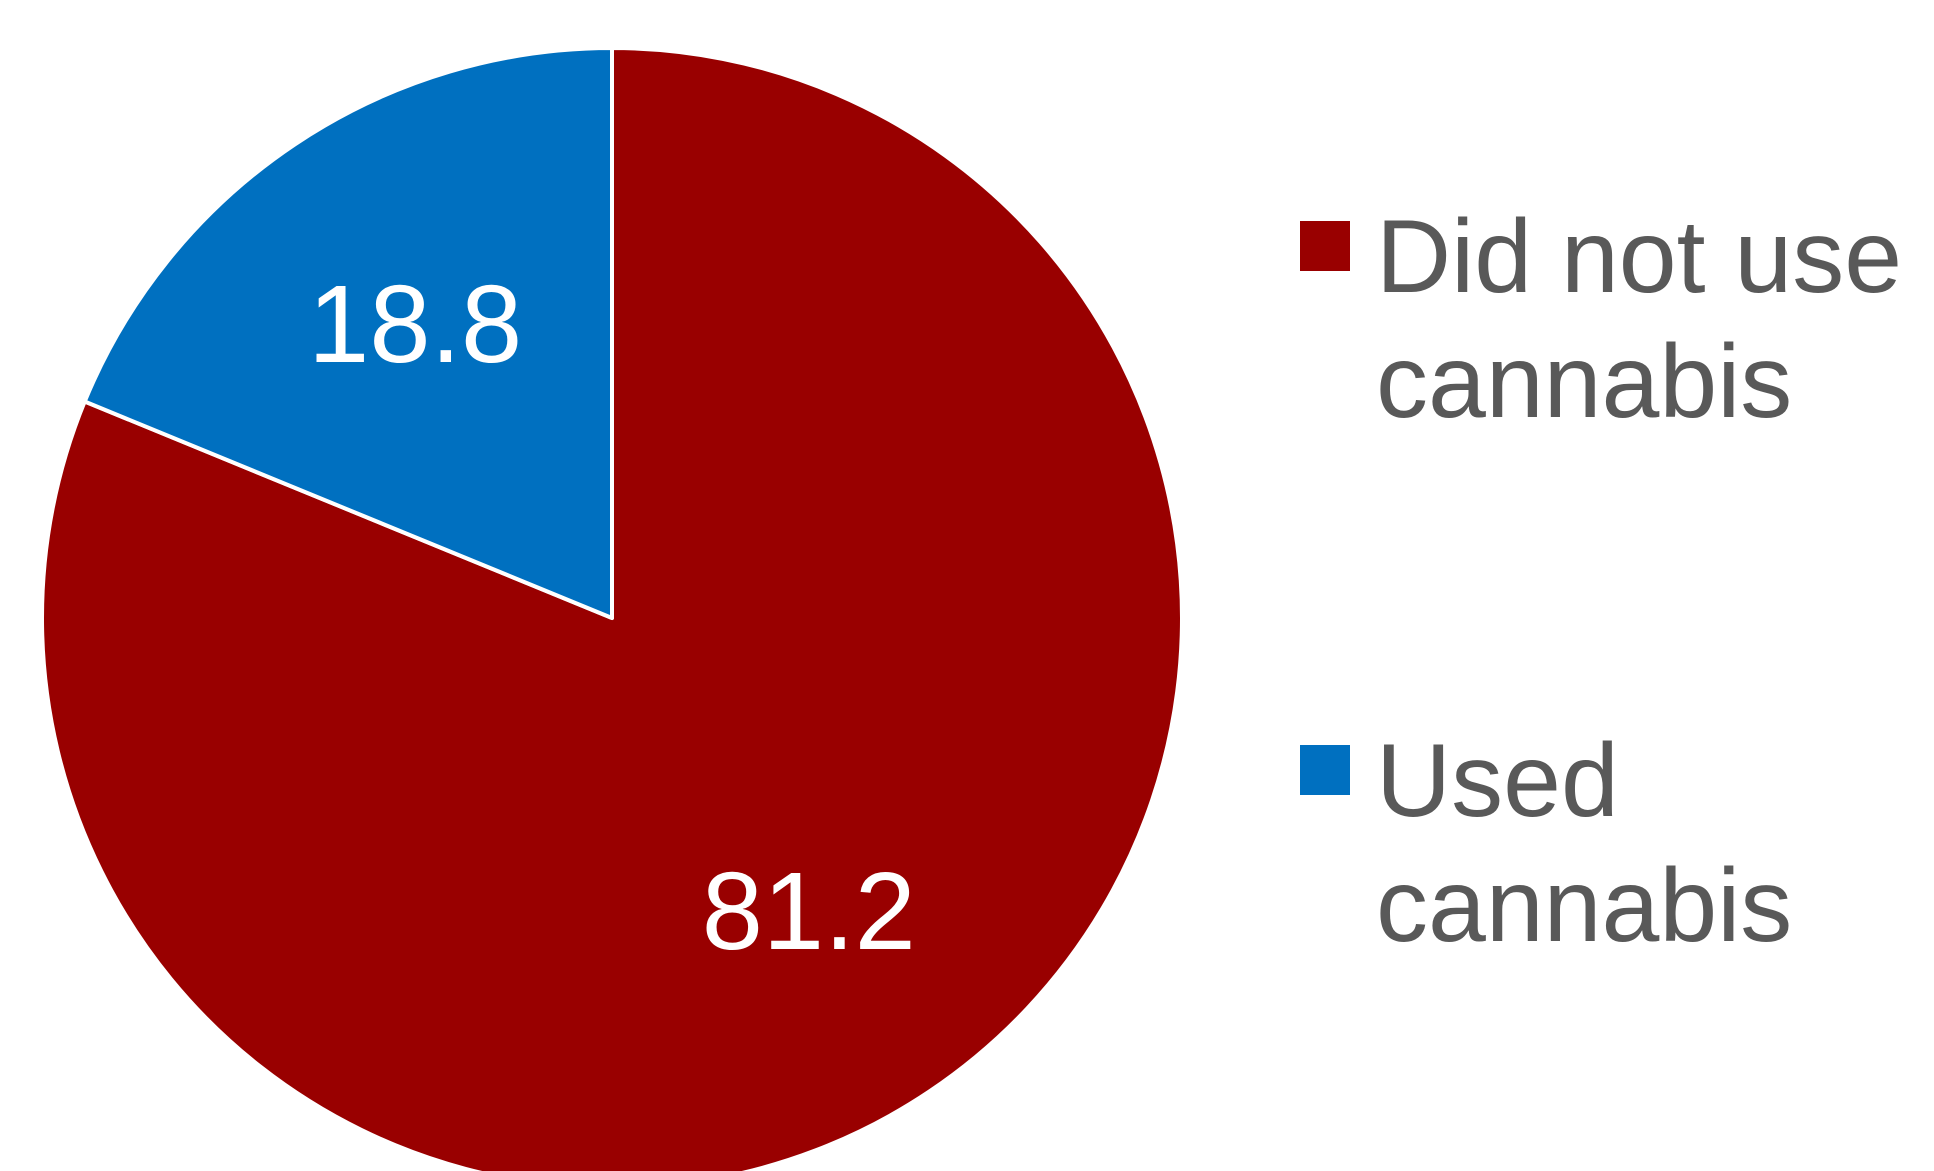 The height and width of the screenshot is (1171, 1934). Describe the element at coordinates (1325, 246) in the screenshot. I see `legend-swatch-did-not-use` at that location.